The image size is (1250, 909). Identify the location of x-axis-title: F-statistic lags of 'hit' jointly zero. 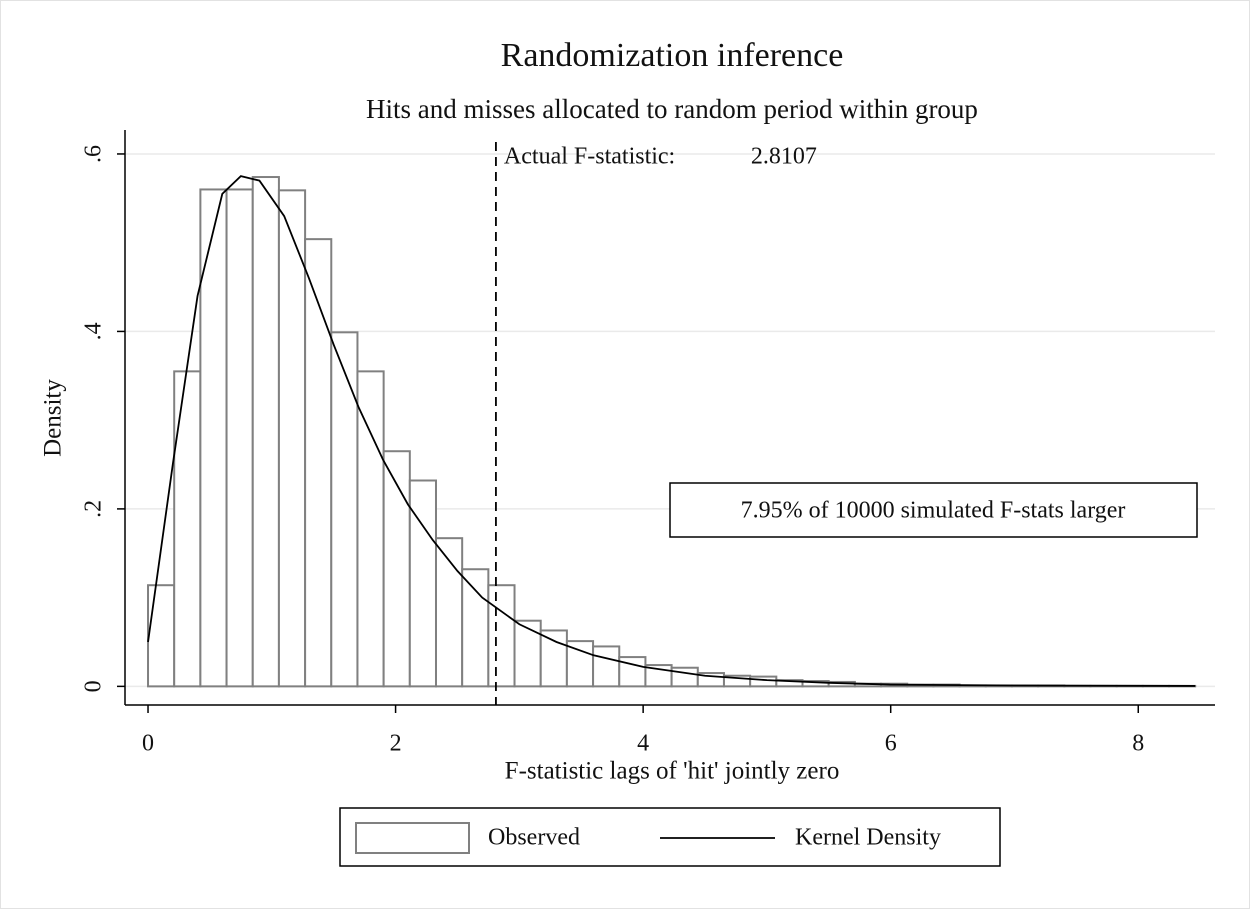
(672, 771).